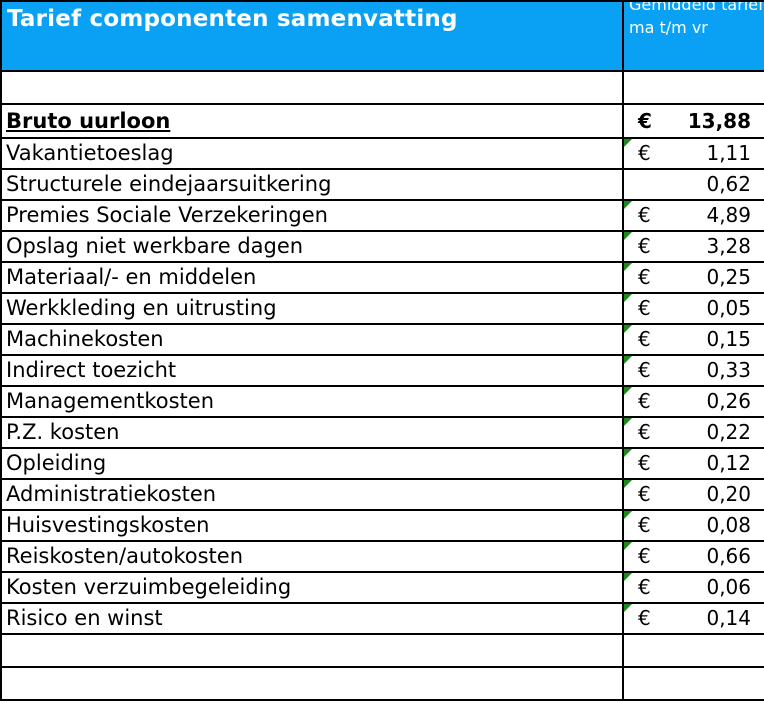 Image resolution: width=764 pixels, height=703 pixels. I want to click on row-label-cell: Reiskosten/autokosten, so click(312, 556).